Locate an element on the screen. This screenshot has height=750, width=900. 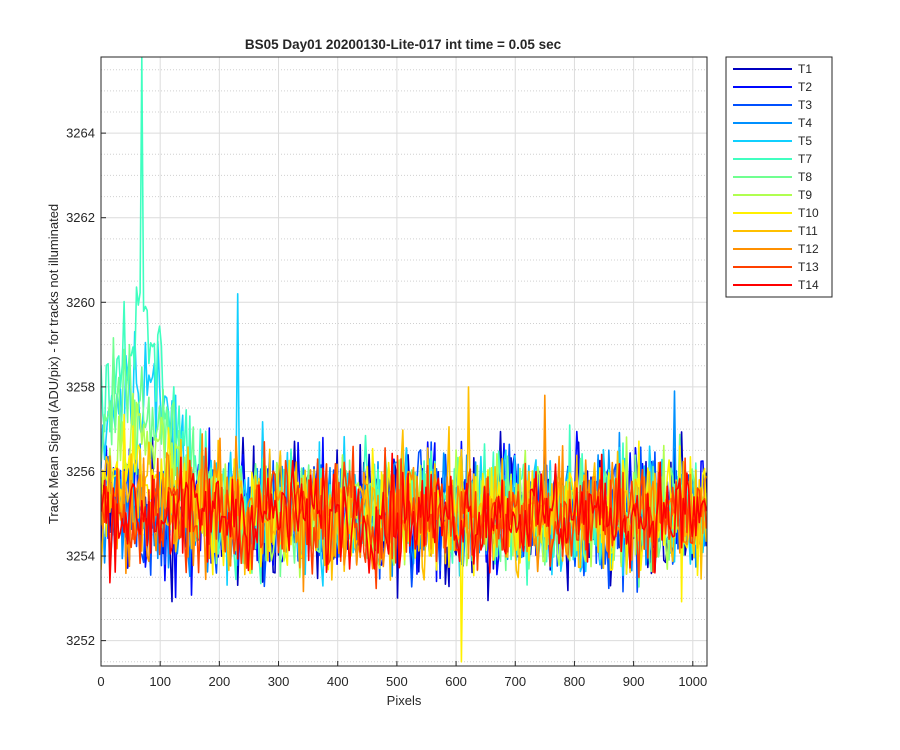
x-tick-label: 400 is located at coordinates (338, 681).